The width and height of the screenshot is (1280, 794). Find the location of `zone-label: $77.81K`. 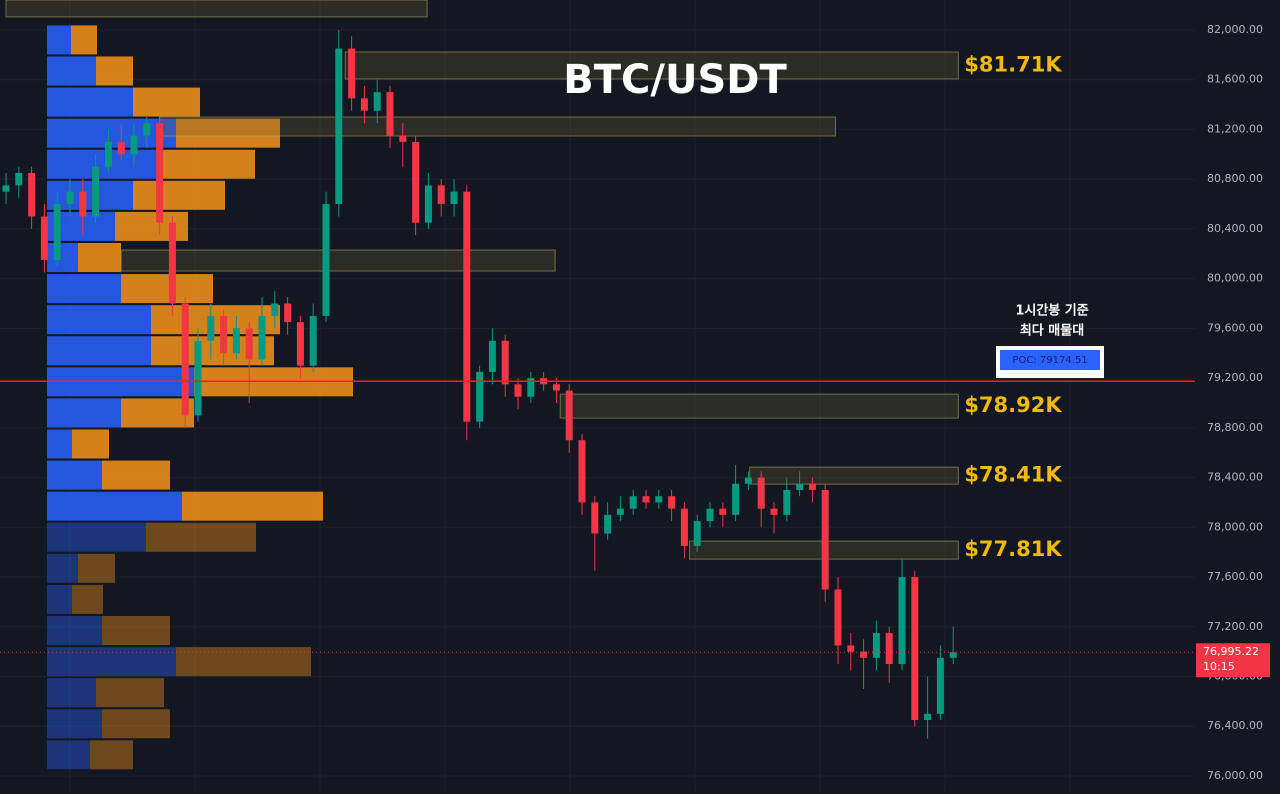

zone-label: $77.81K is located at coordinates (1013, 549).